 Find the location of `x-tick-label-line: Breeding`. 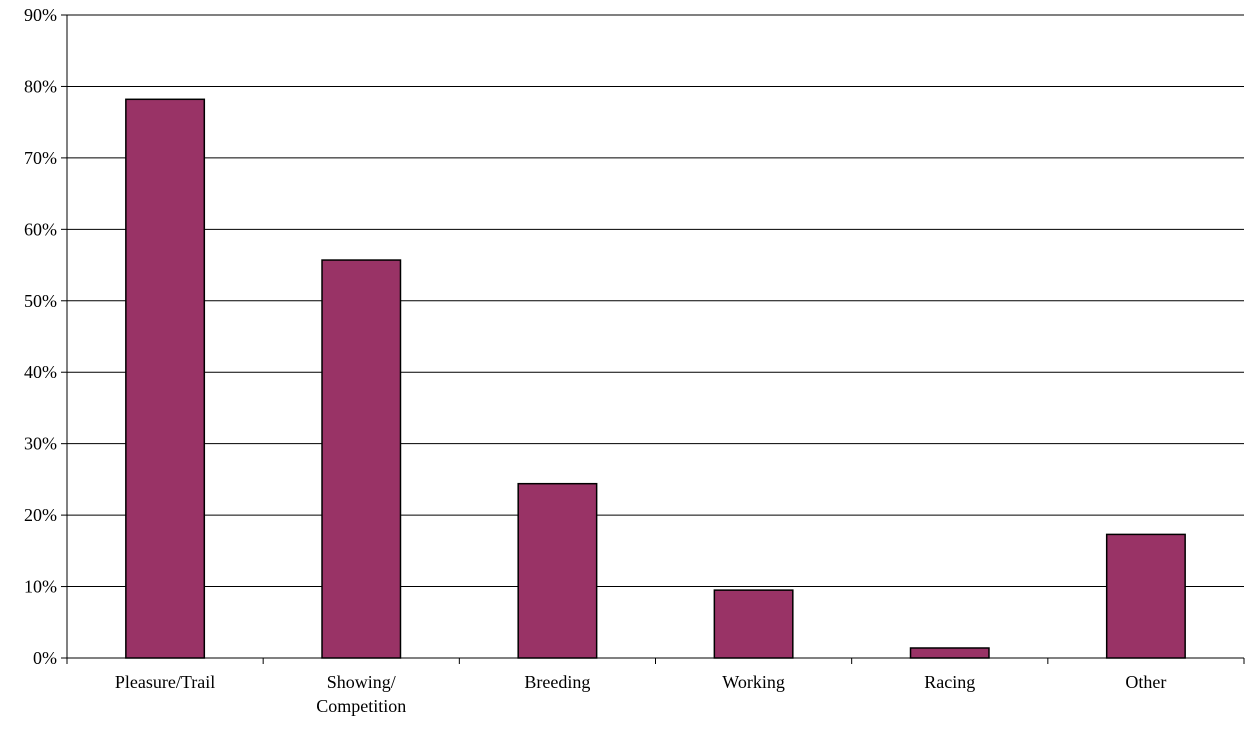

x-tick-label-line: Breeding is located at coordinates (557, 682).